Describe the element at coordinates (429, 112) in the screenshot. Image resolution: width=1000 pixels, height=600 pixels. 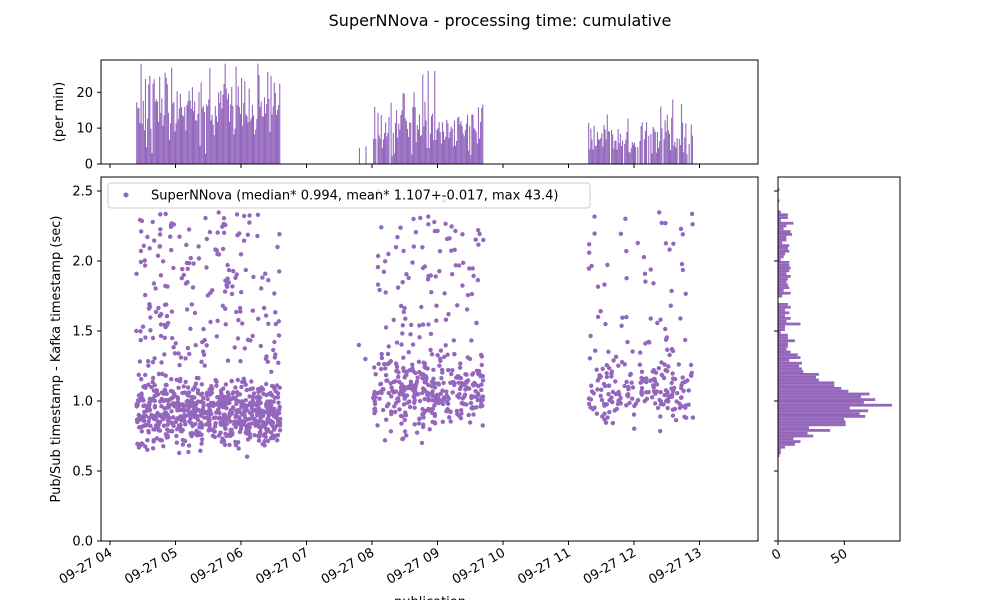
I see `top-histogram-frame` at that location.